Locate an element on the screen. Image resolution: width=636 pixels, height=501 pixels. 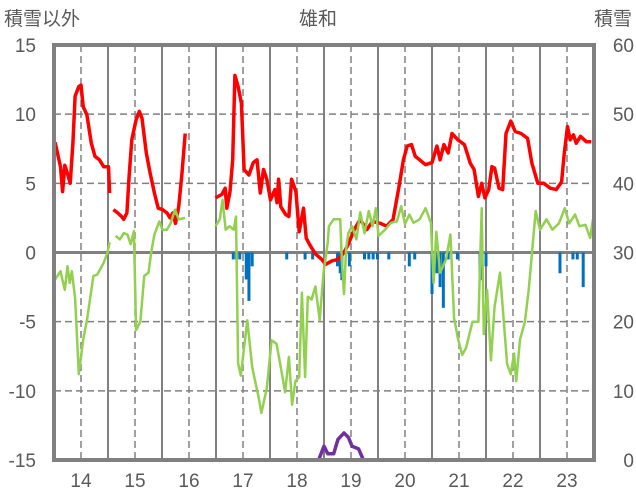
x-tick-label: 22 is located at coordinates (512, 481).